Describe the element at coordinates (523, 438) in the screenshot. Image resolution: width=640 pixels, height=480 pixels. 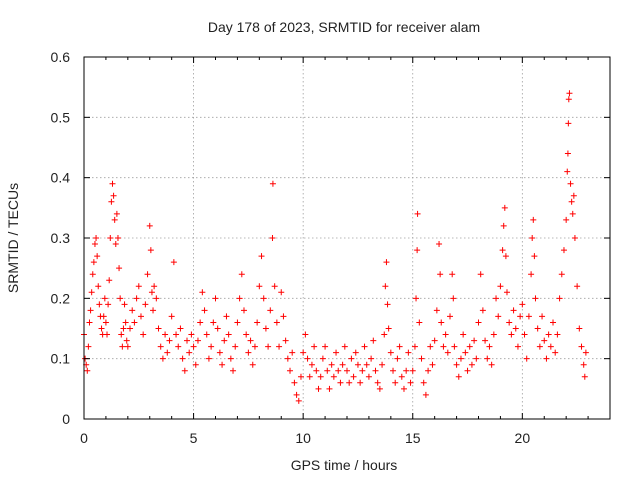
I see `x-tick-label: 20` at that location.